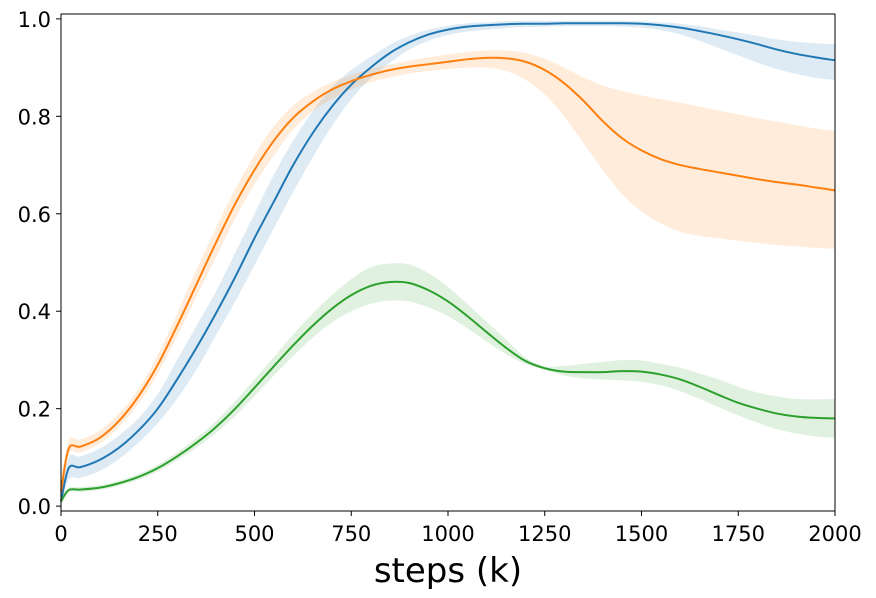 This screenshot has height=598, width=876. Describe the element at coordinates (544, 534) in the screenshot. I see `x-tick-label: 1250` at that location.